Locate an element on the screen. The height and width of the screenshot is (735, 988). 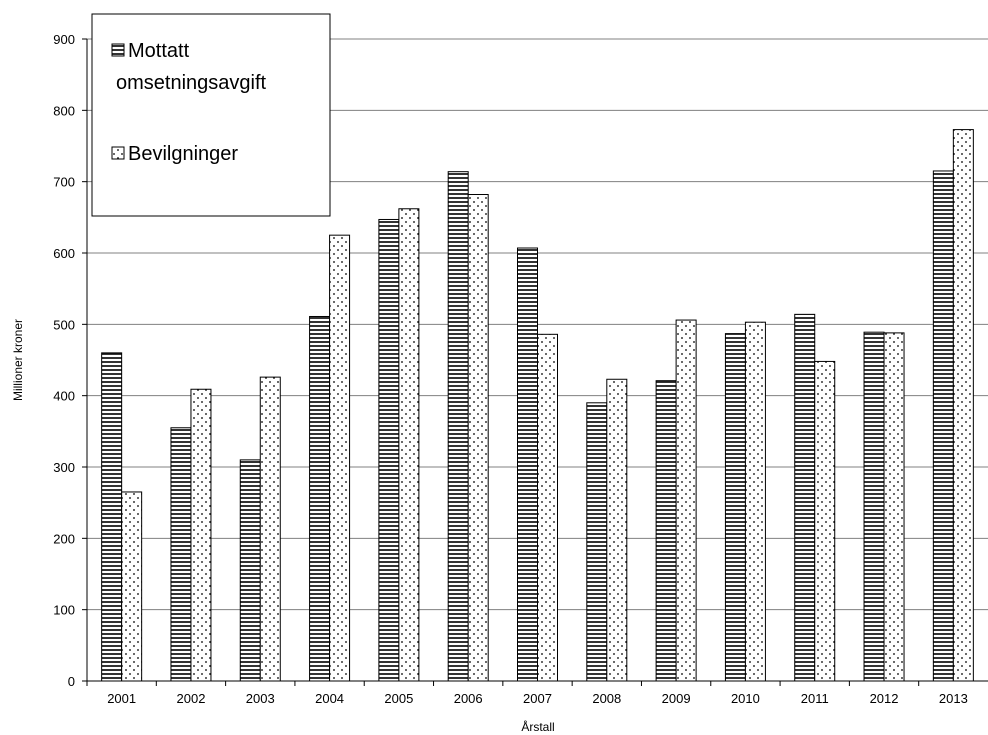
legend-label-mottatt-line2: omsetningsavgift is located at coordinates (191, 83).